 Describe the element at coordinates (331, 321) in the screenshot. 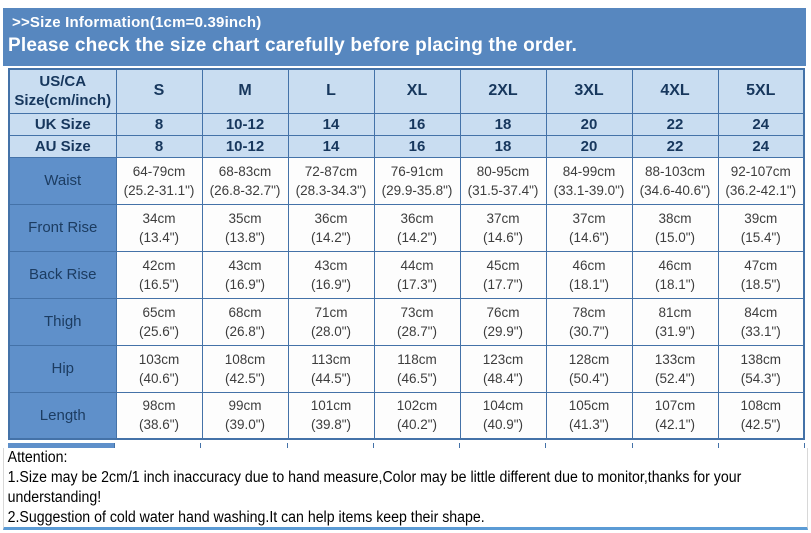

I see `measure-value-cell: 71cm (28.0")` at that location.